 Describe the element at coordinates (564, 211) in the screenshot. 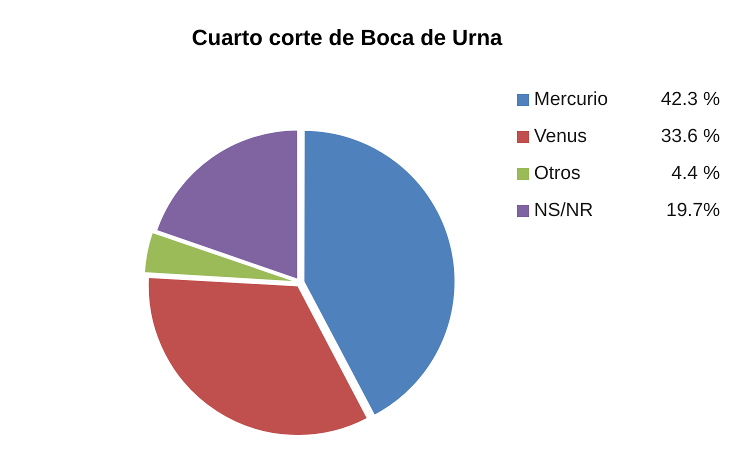

I see `legend-label: NS/NR` at that location.